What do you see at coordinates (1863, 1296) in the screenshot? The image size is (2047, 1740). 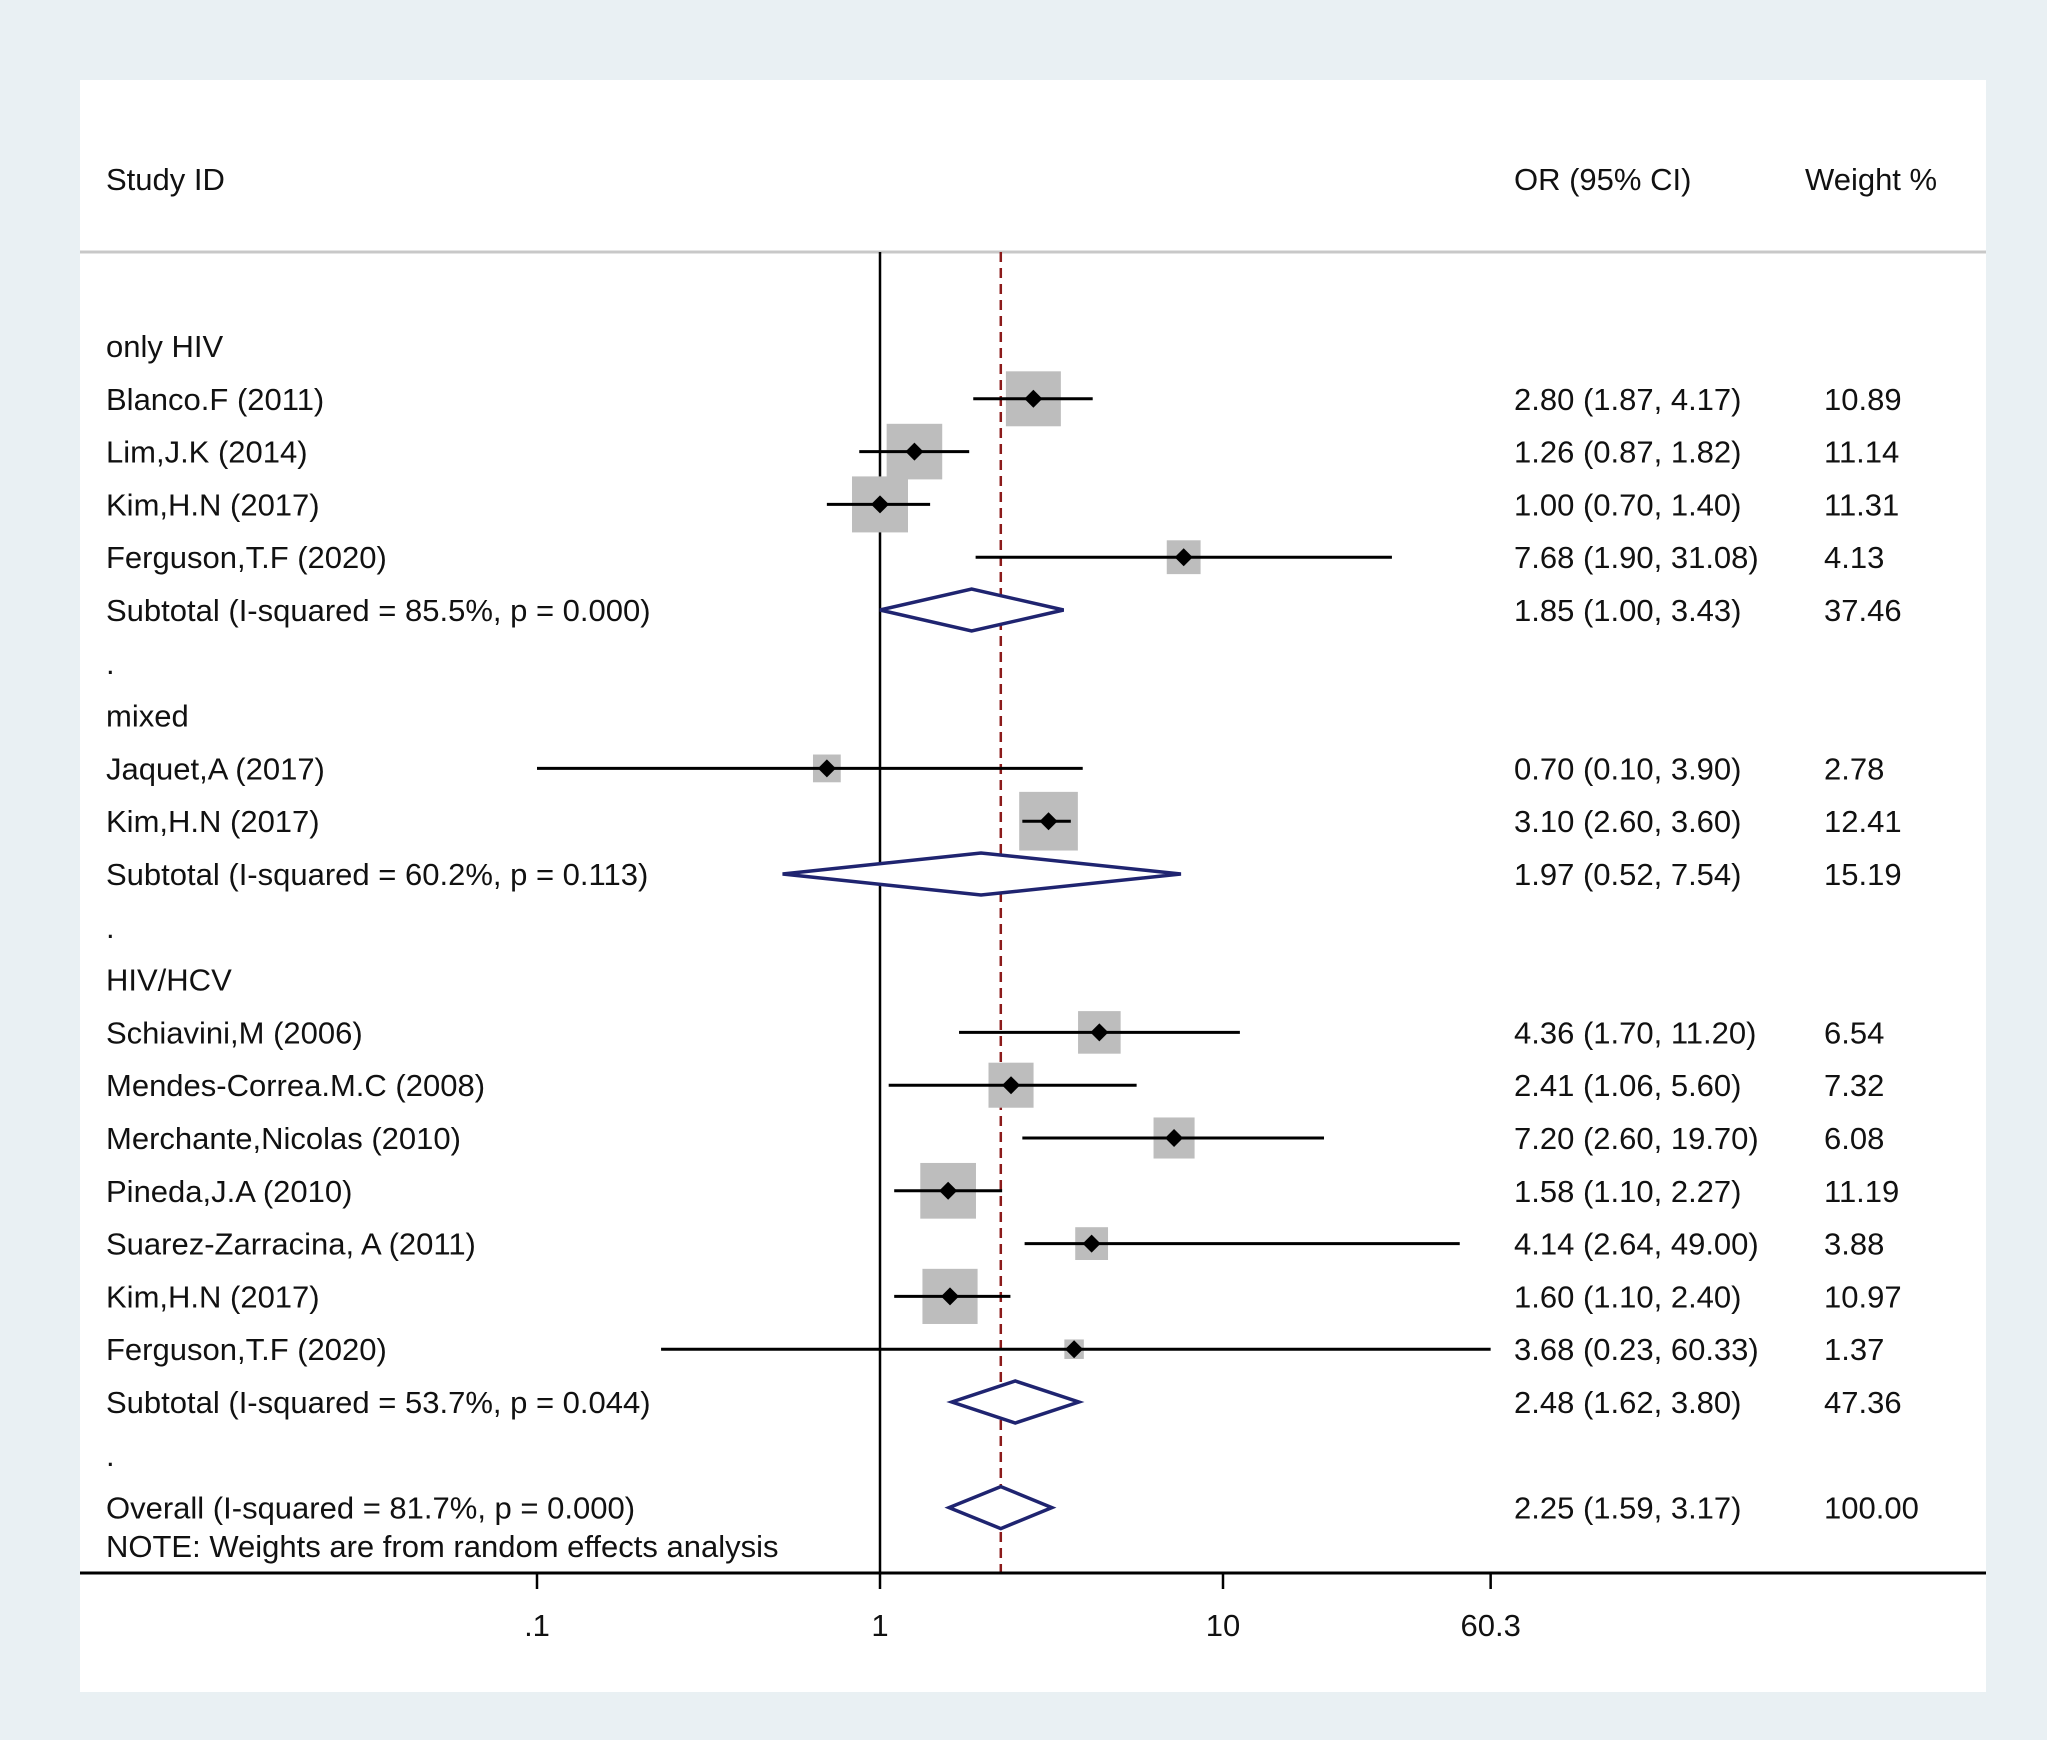 I see `weight-value: 10.97` at bounding box center [1863, 1296].